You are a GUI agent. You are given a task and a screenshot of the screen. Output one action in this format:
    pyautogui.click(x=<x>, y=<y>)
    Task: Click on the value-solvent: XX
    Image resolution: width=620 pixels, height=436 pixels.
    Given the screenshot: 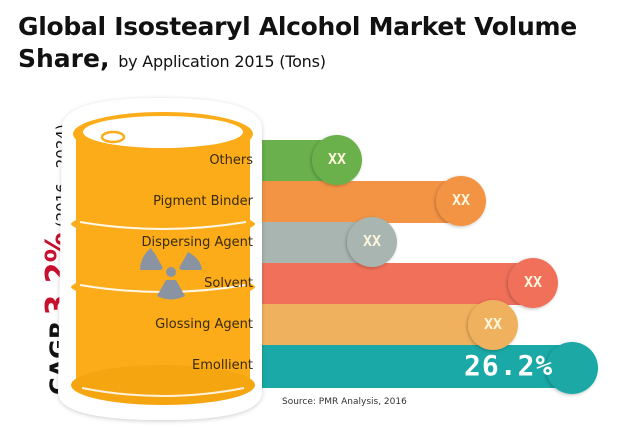 What is the action you would take?
    pyautogui.click(x=533, y=282)
    